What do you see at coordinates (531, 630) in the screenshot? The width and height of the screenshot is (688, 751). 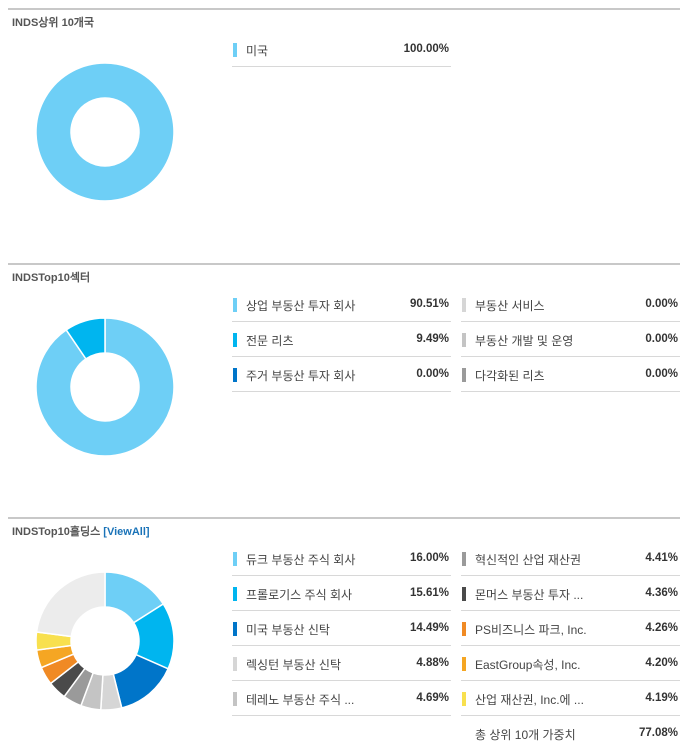 I see `holding-row-label: PS비즈니스 파크, Inc.` at bounding box center [531, 630].